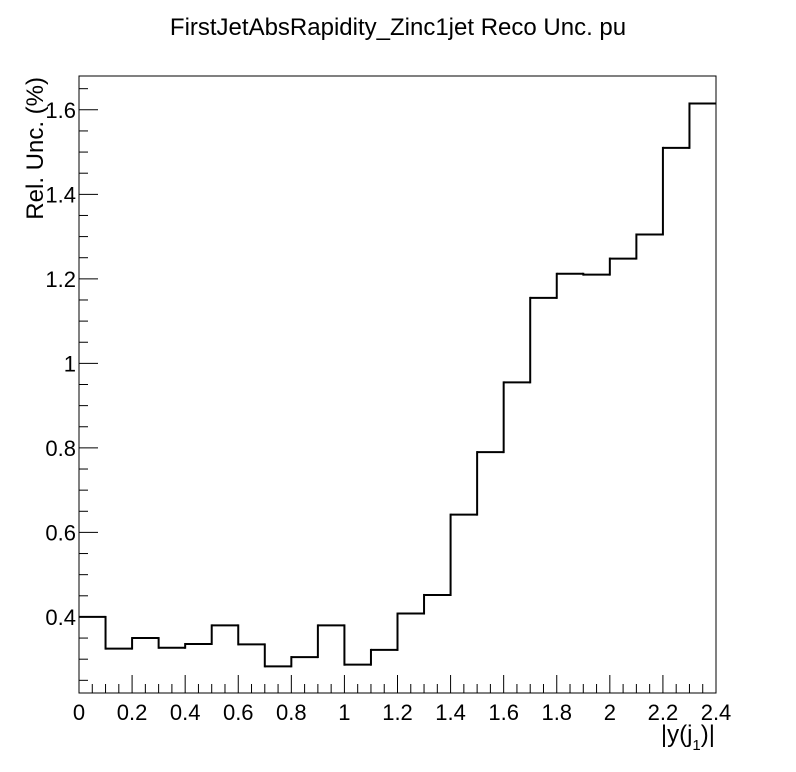 The width and height of the screenshot is (796, 772). I want to click on x-axis-title-subscript: 1, so click(696, 745).